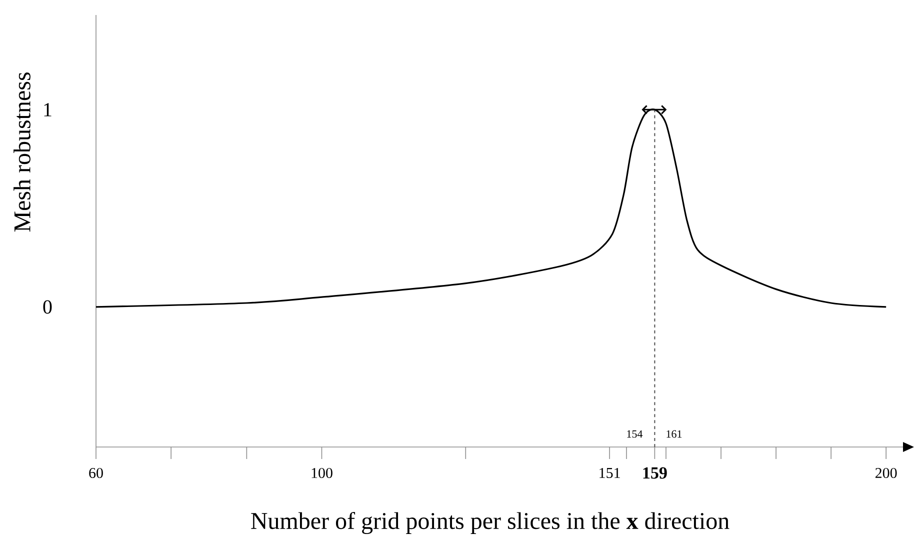 Image resolution: width=916 pixels, height=546 pixels. What do you see at coordinates (655, 473) in the screenshot?
I see `x-tick-label: 159` at bounding box center [655, 473].